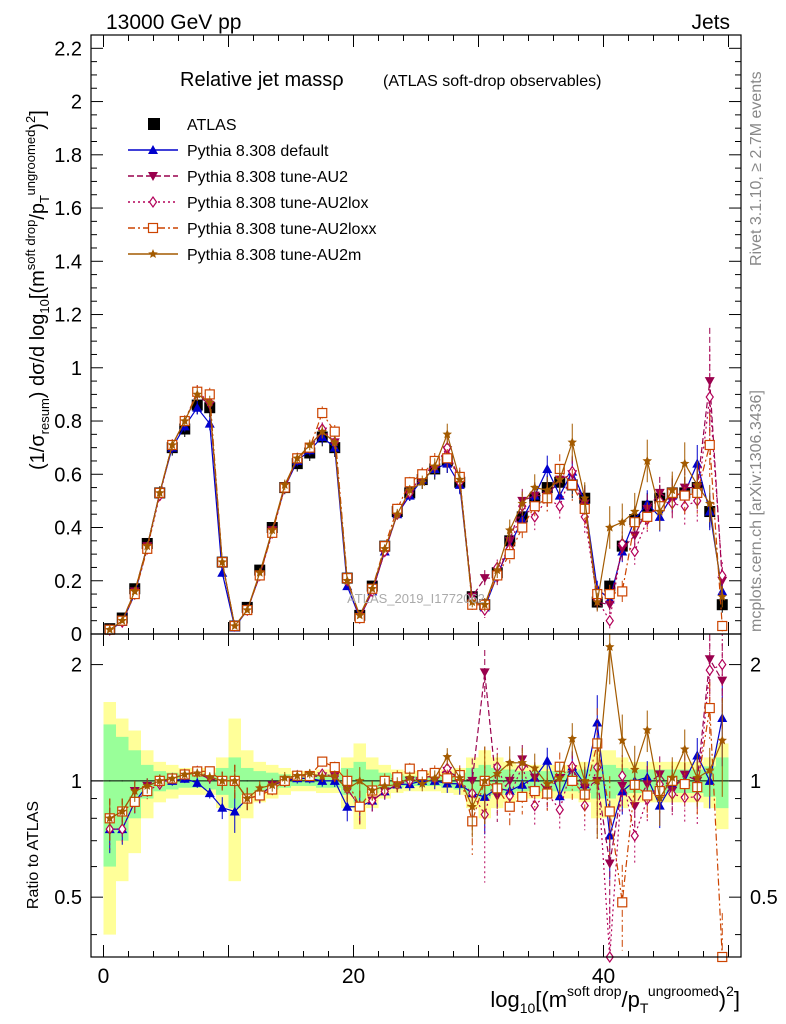 Image resolution: width=786 pixels, height=1024 pixels. What do you see at coordinates (756, 168) in the screenshot?
I see `rivet-version-label: Rivet 3.1.10, ≥ 2.7M events` at bounding box center [756, 168].